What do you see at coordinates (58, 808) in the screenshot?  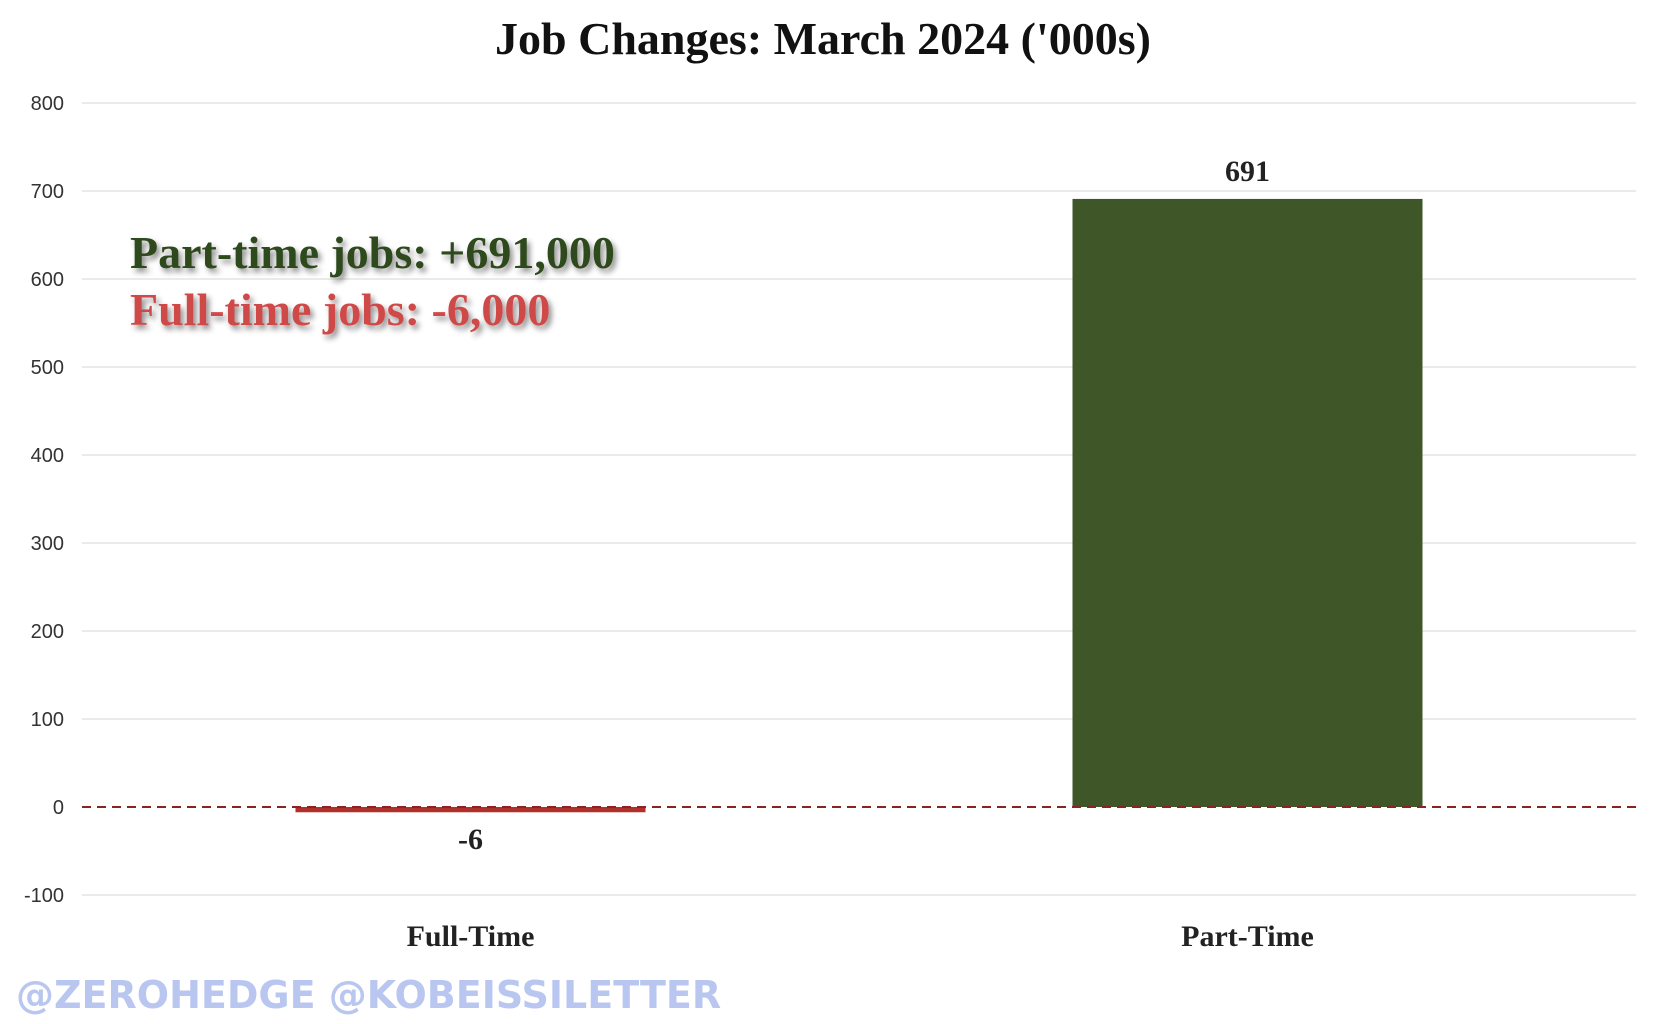 I see `y-tick-label: 0` at bounding box center [58, 808].